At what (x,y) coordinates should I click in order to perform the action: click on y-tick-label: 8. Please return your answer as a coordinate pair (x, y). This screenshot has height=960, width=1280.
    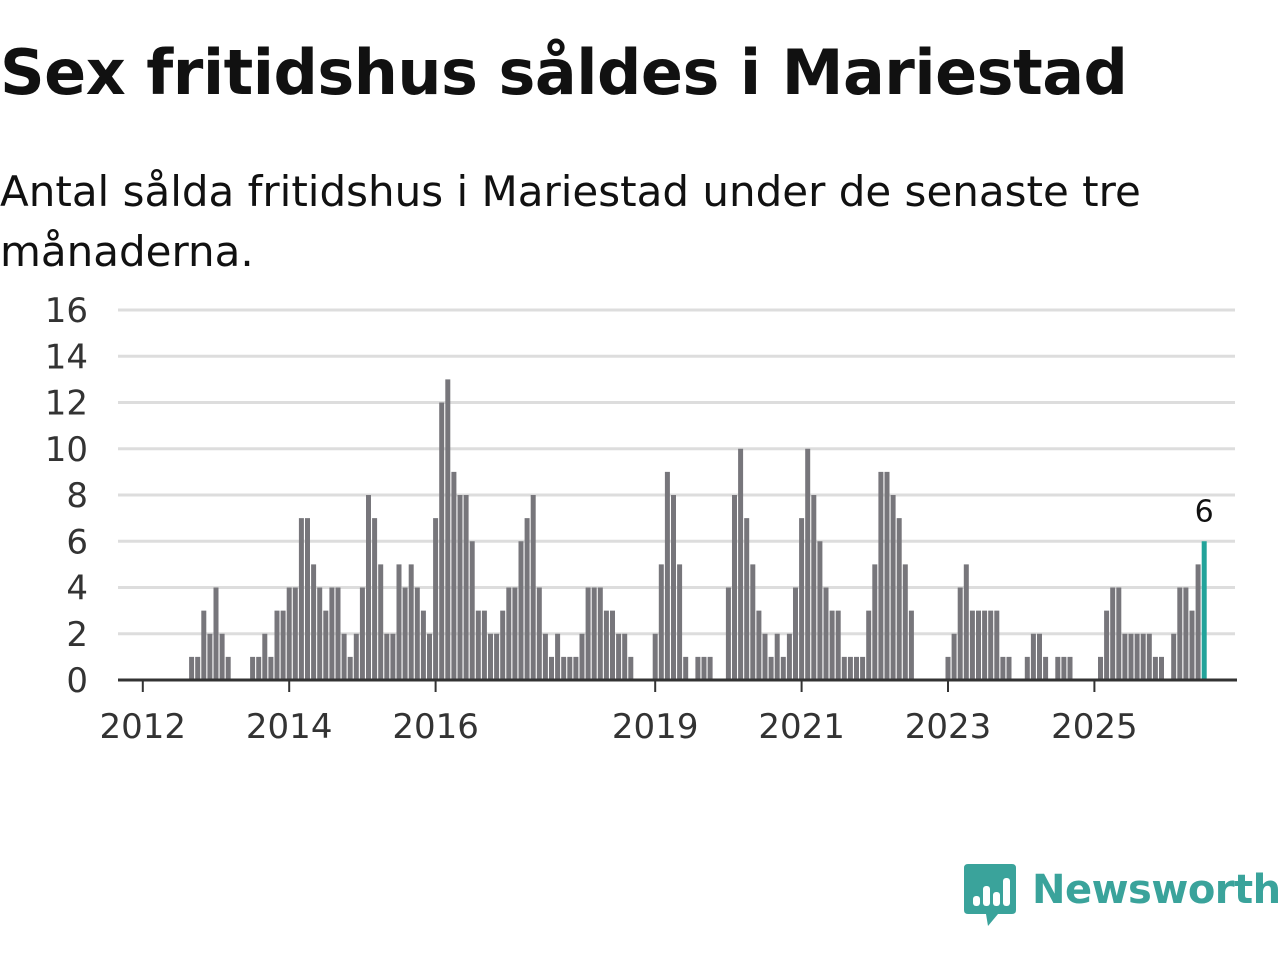
    Looking at the image, I should click on (77, 496).